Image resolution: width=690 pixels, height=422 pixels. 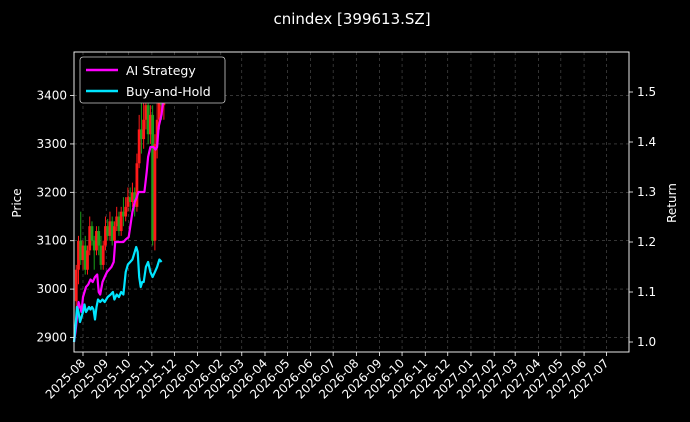 What do you see at coordinates (646, 342) in the screenshot?
I see `right-tick-label: 1.0` at bounding box center [646, 342].